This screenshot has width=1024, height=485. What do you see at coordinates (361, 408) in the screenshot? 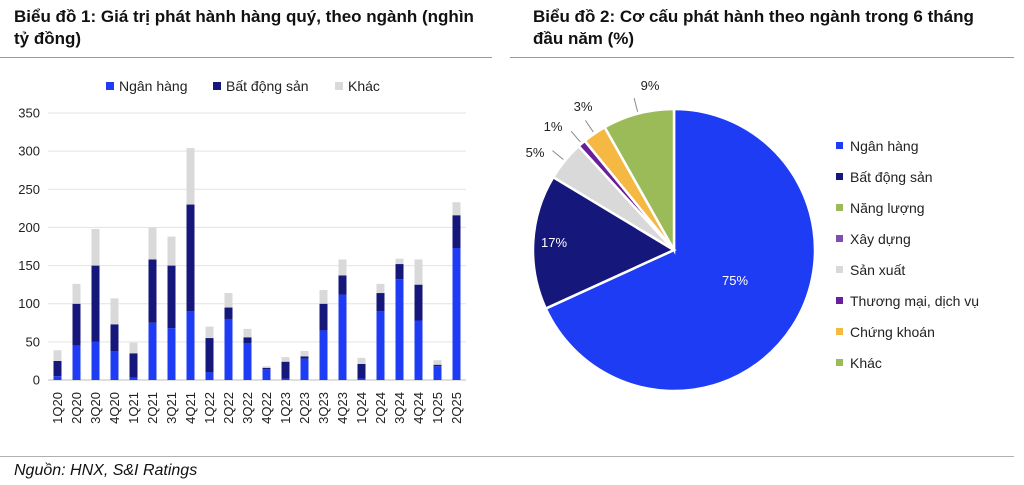
I see `x-tick-label: 1Q24` at bounding box center [361, 408].